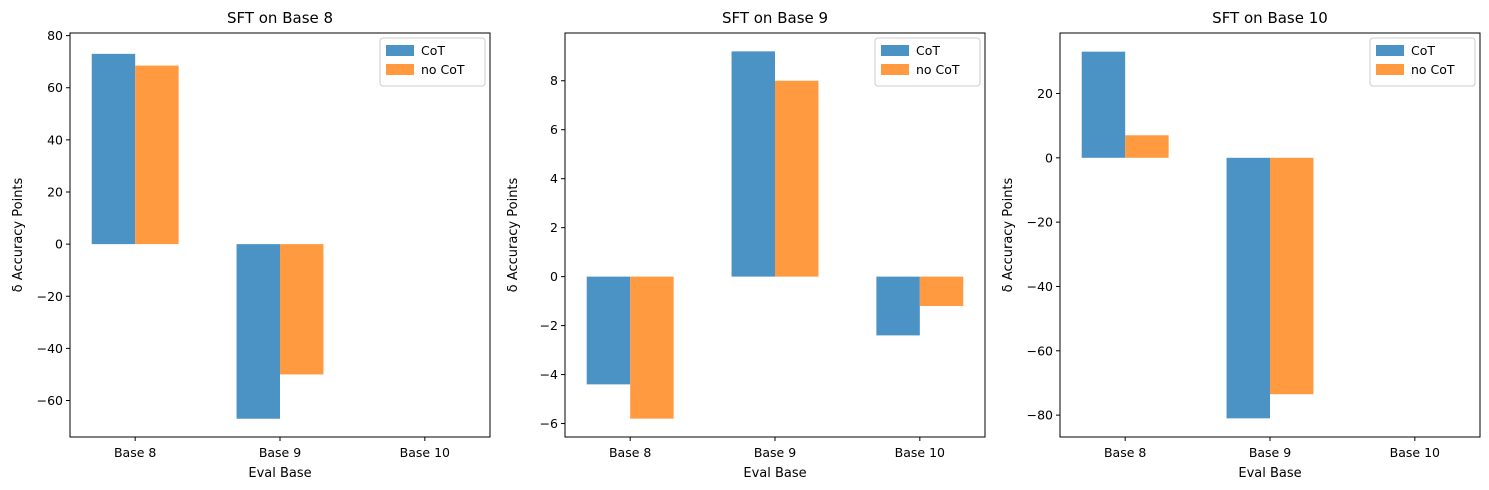 The width and height of the screenshot is (1489, 490). What do you see at coordinates (775, 18) in the screenshot?
I see `chart-title: SFT on Base 9` at bounding box center [775, 18].